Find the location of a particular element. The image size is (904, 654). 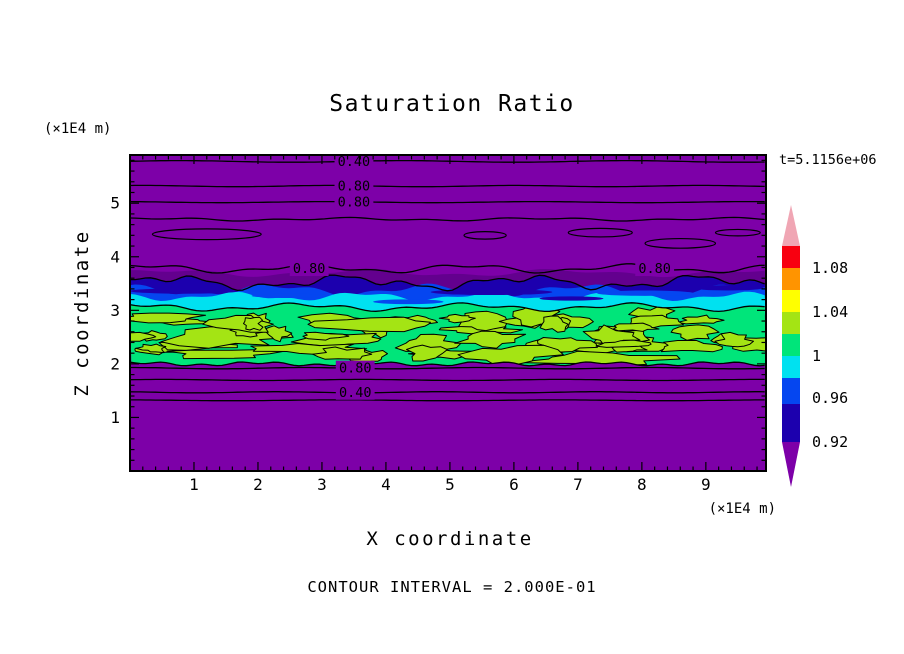

chart-title: Saturation Ratio is located at coordinates (452, 104).